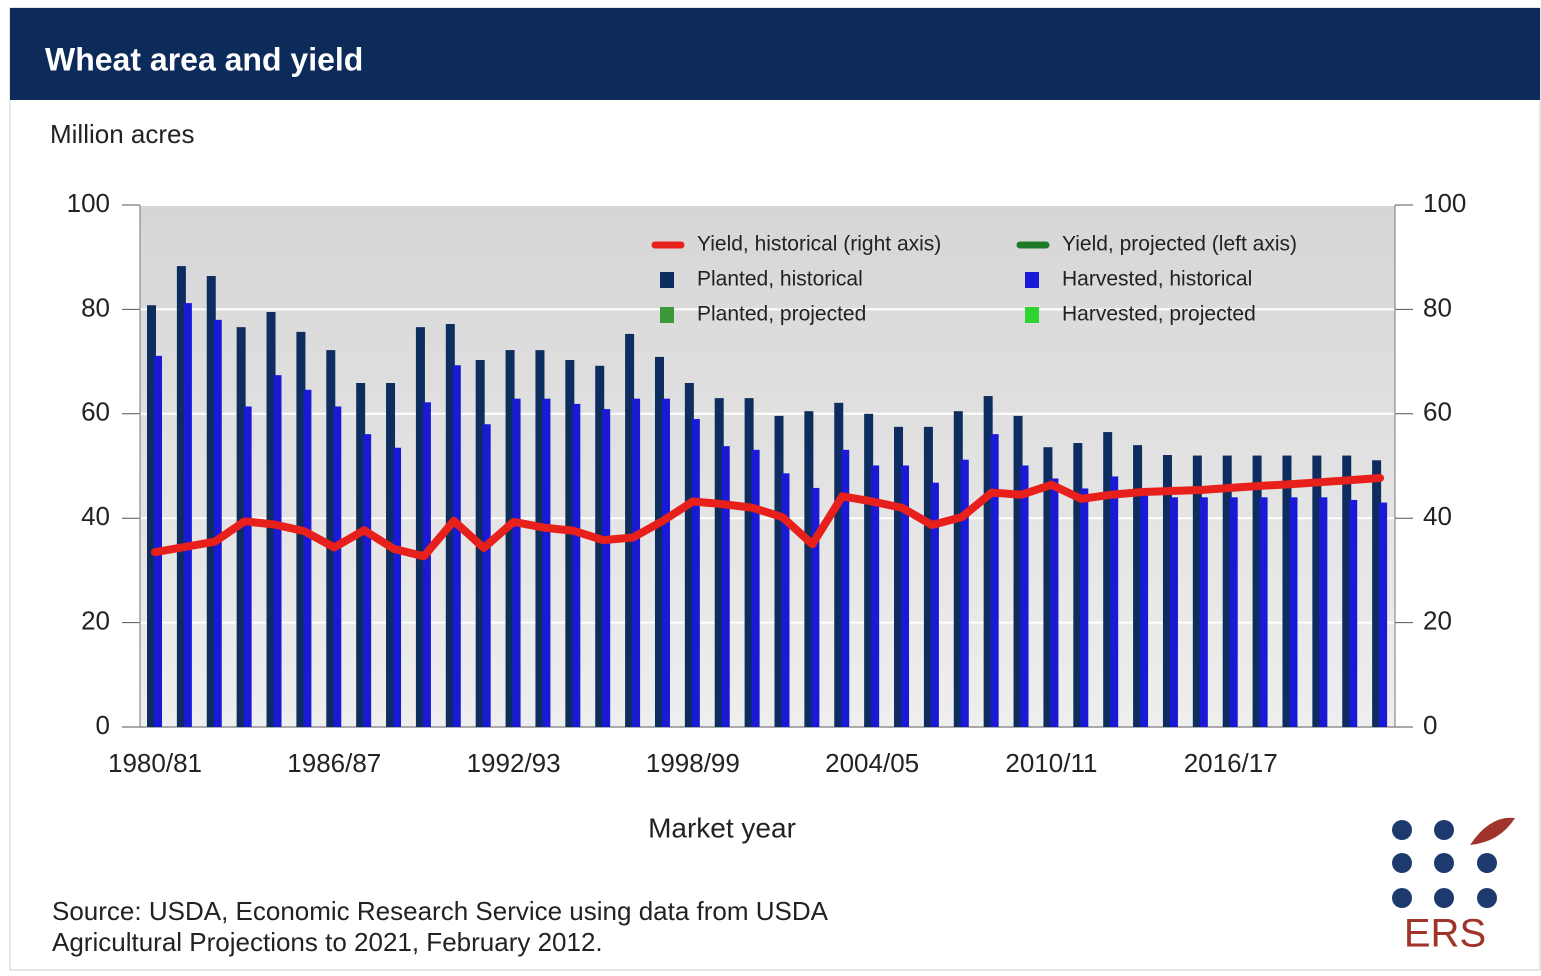 The width and height of the screenshot is (1541, 976). I want to click on y2-tick-label: 60, so click(1437, 412).